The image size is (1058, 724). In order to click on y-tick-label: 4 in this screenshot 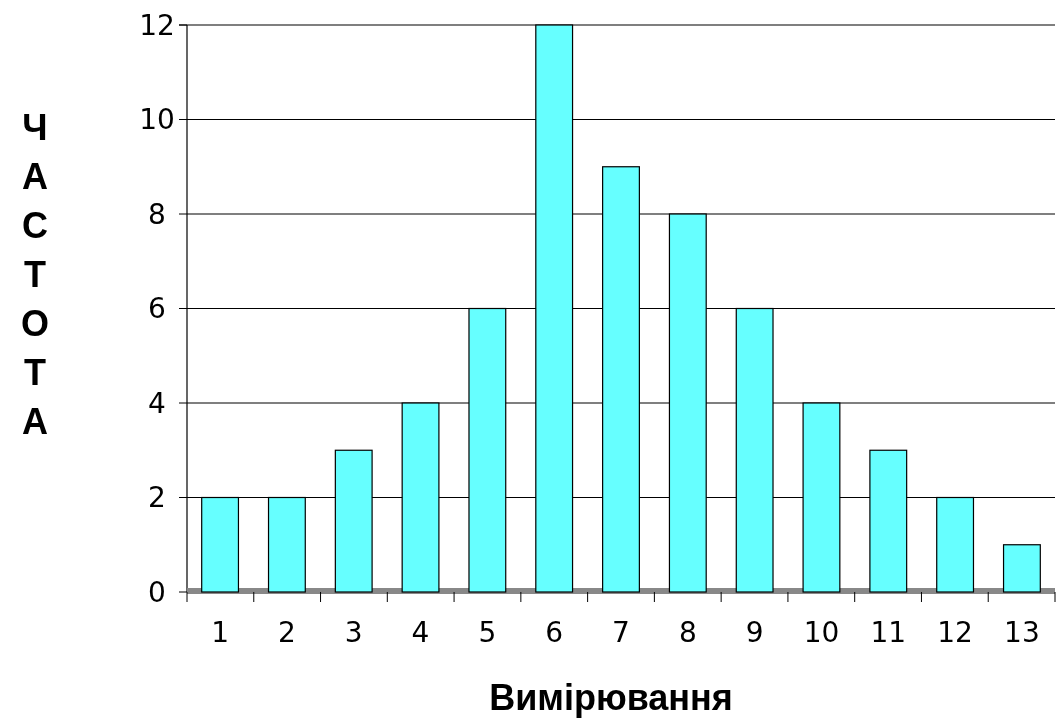, I will do `click(157, 403)`.